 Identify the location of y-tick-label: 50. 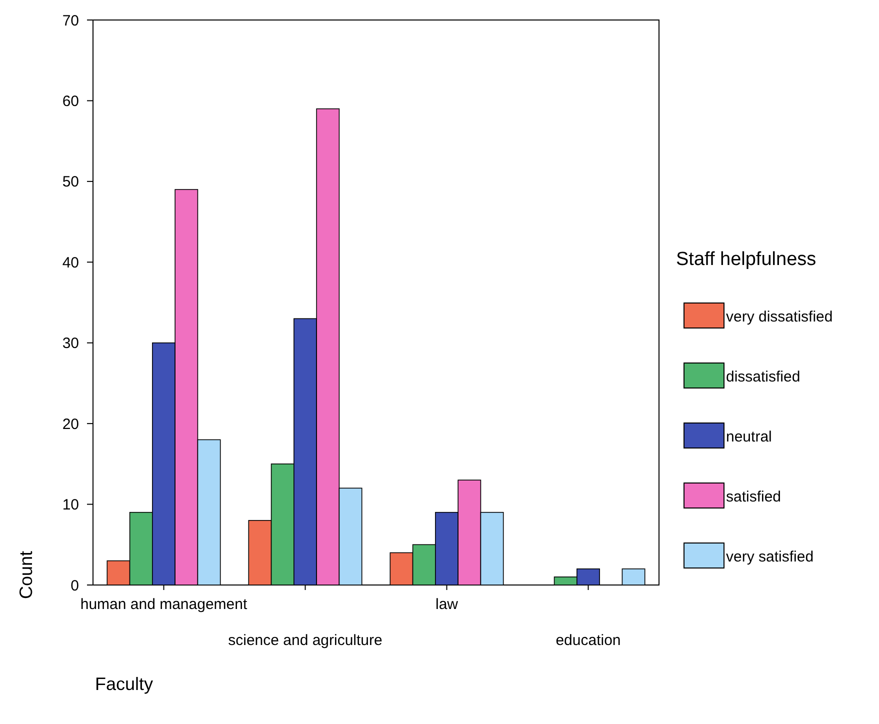
(70, 182).